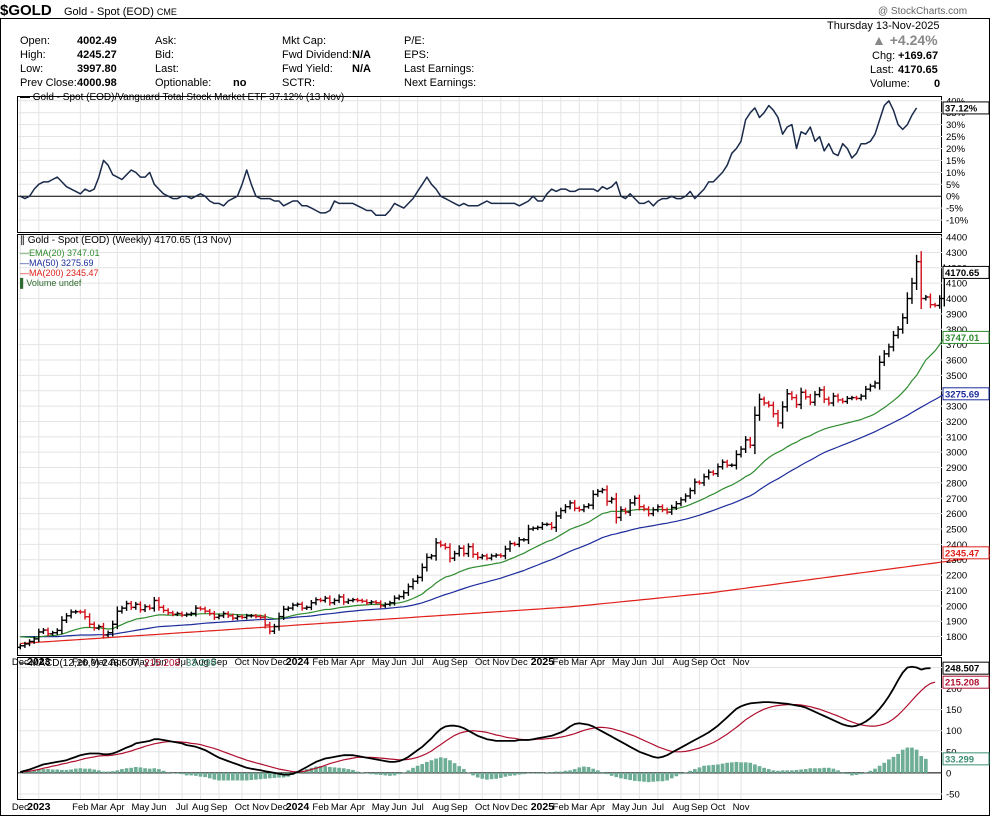  I want to click on volume-label: Volume:, so click(890, 84).